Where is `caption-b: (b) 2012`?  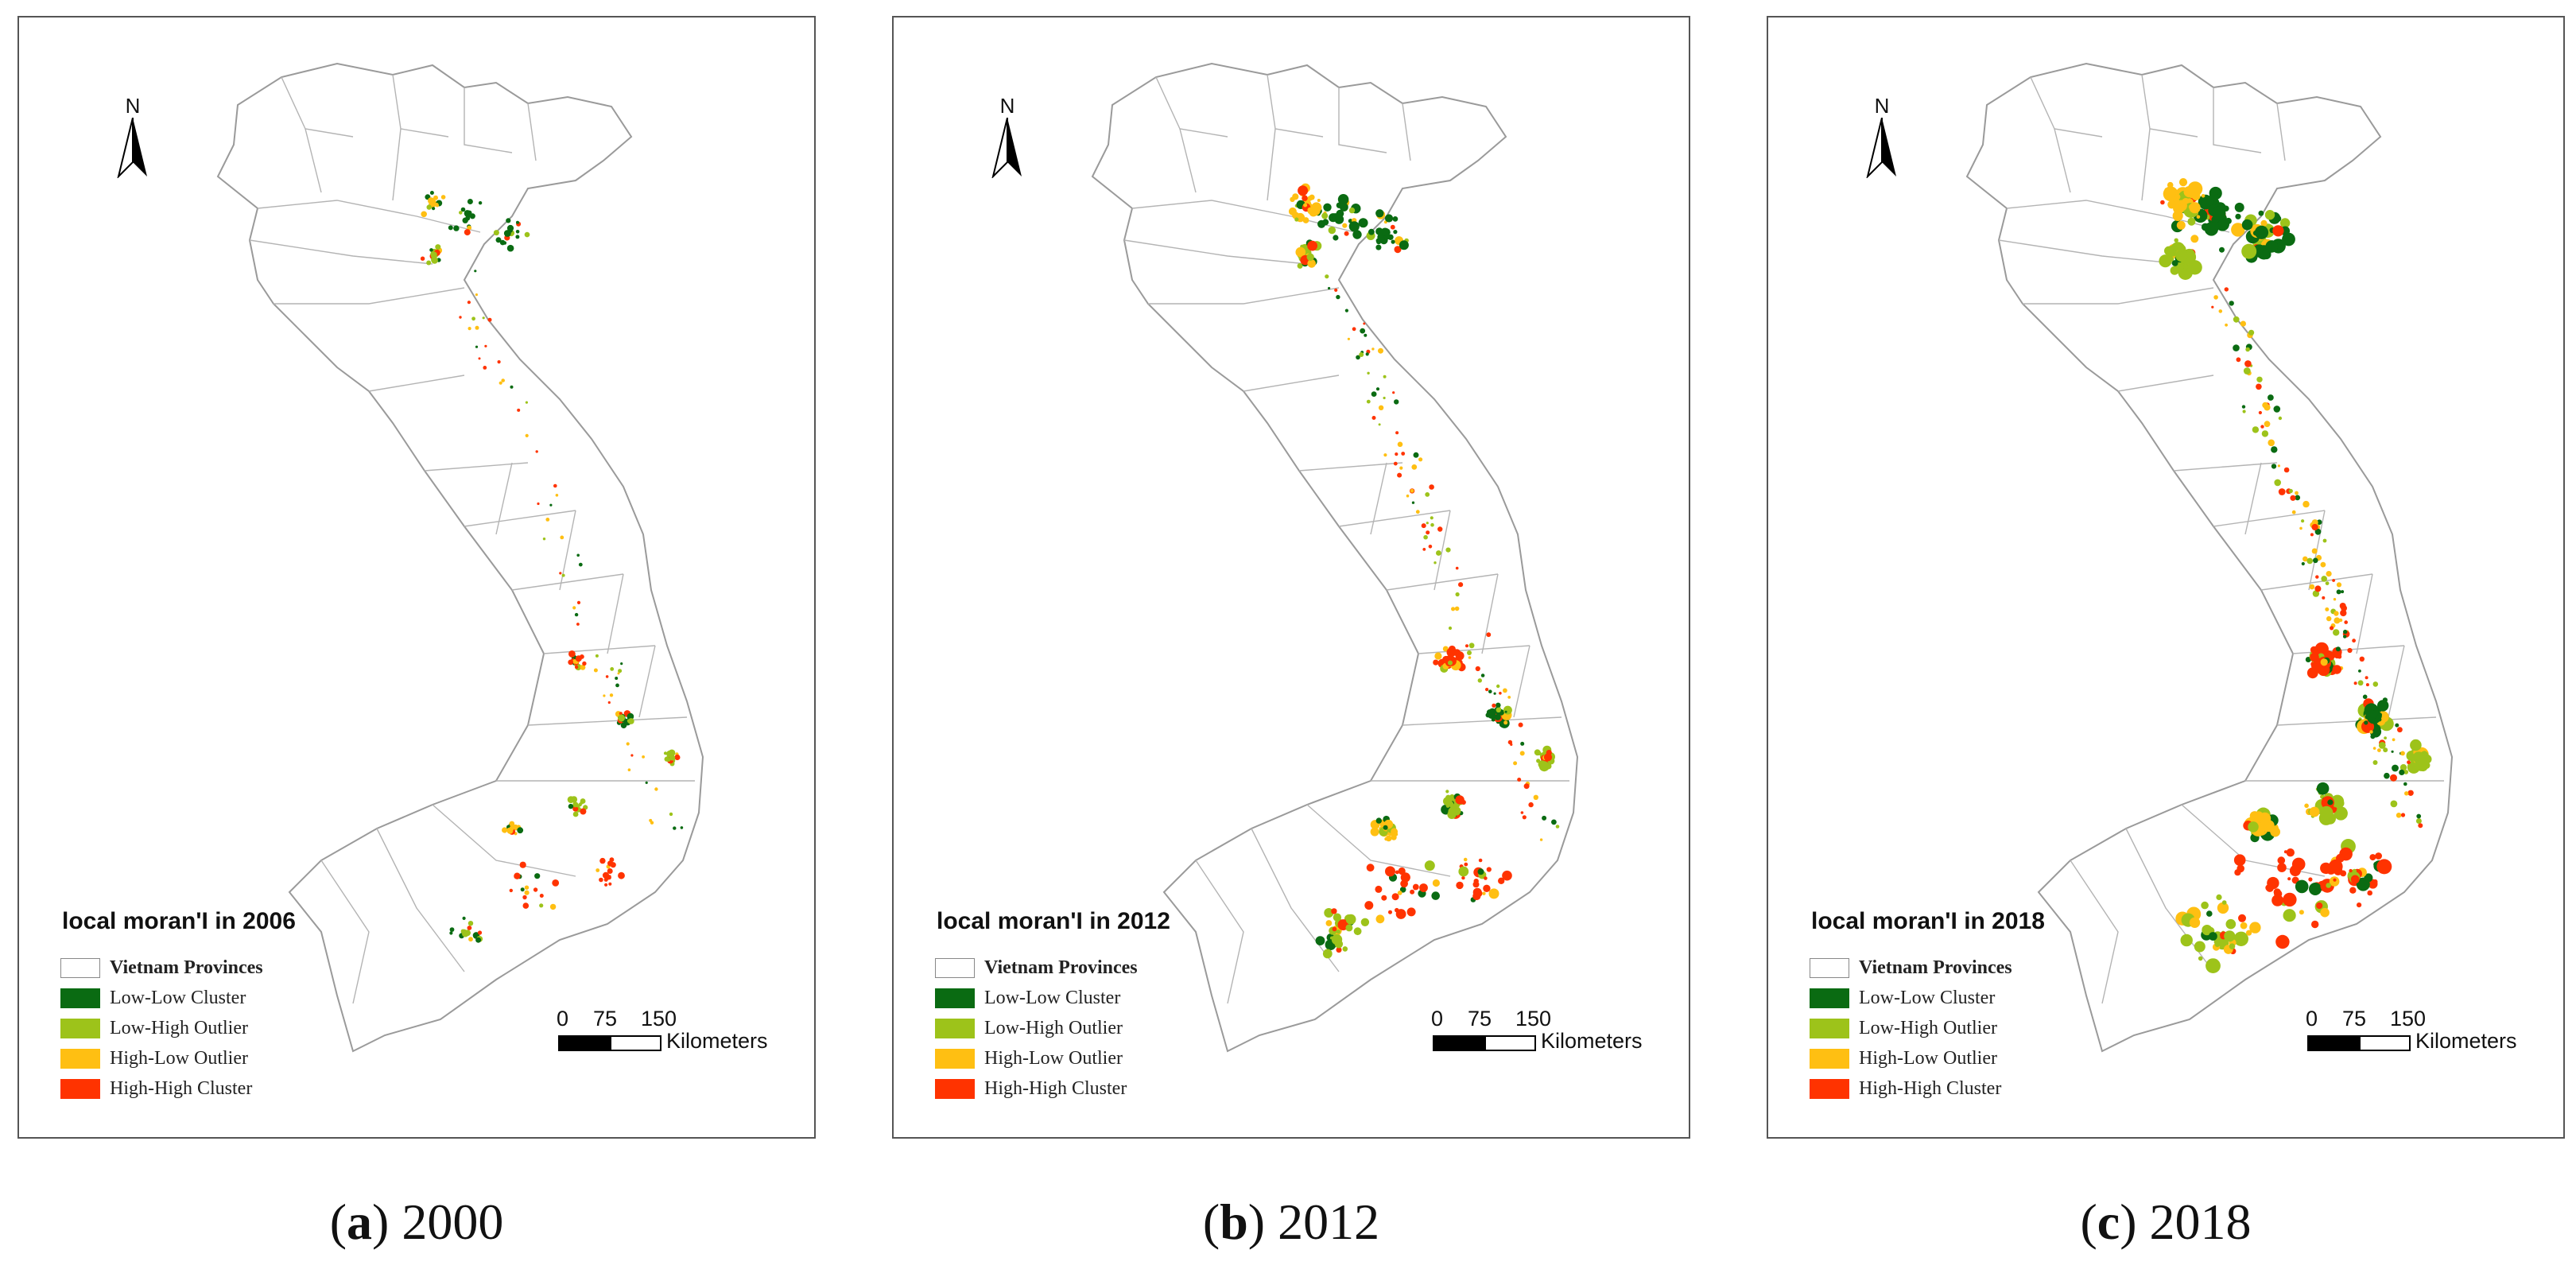
caption-b: (b) 2012 is located at coordinates (1291, 1222).